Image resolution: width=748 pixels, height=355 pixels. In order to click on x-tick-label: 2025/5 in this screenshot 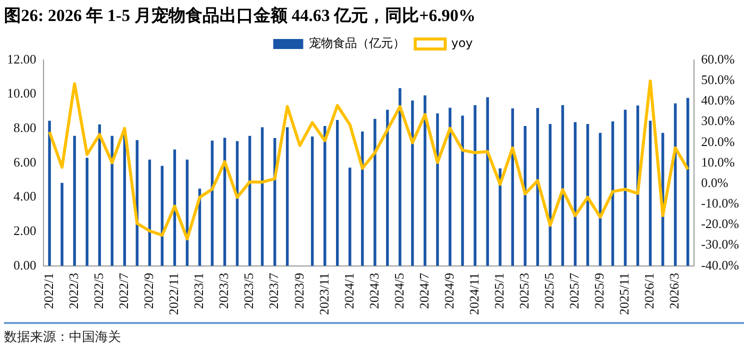, I will do `click(549, 290)`.